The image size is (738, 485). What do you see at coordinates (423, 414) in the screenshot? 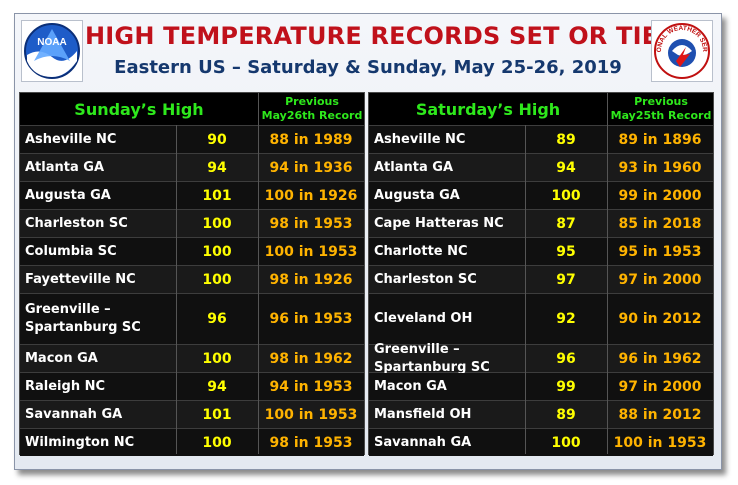
I see `city-name: Mansfield OH` at bounding box center [423, 414].